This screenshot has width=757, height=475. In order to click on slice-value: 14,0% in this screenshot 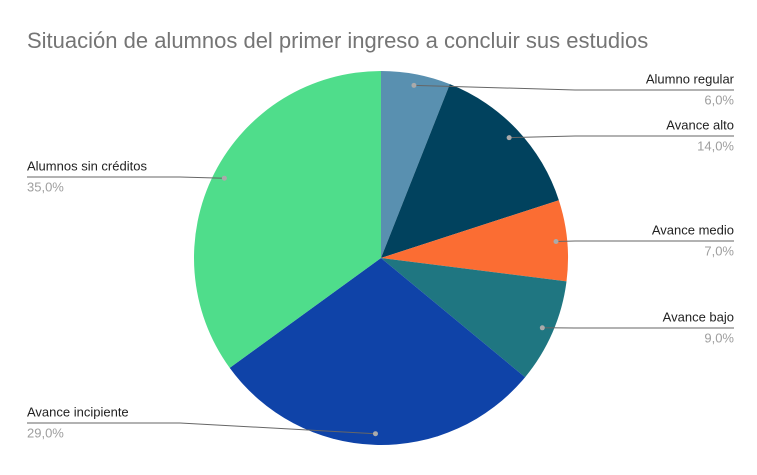, I will do `click(715, 145)`.